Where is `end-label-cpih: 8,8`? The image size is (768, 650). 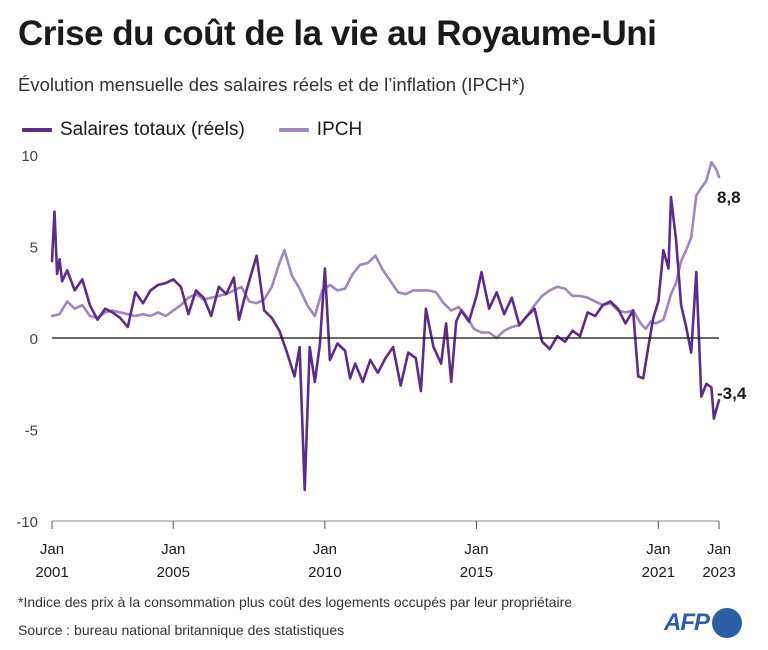 end-label-cpih: 8,8 is located at coordinates (729, 197).